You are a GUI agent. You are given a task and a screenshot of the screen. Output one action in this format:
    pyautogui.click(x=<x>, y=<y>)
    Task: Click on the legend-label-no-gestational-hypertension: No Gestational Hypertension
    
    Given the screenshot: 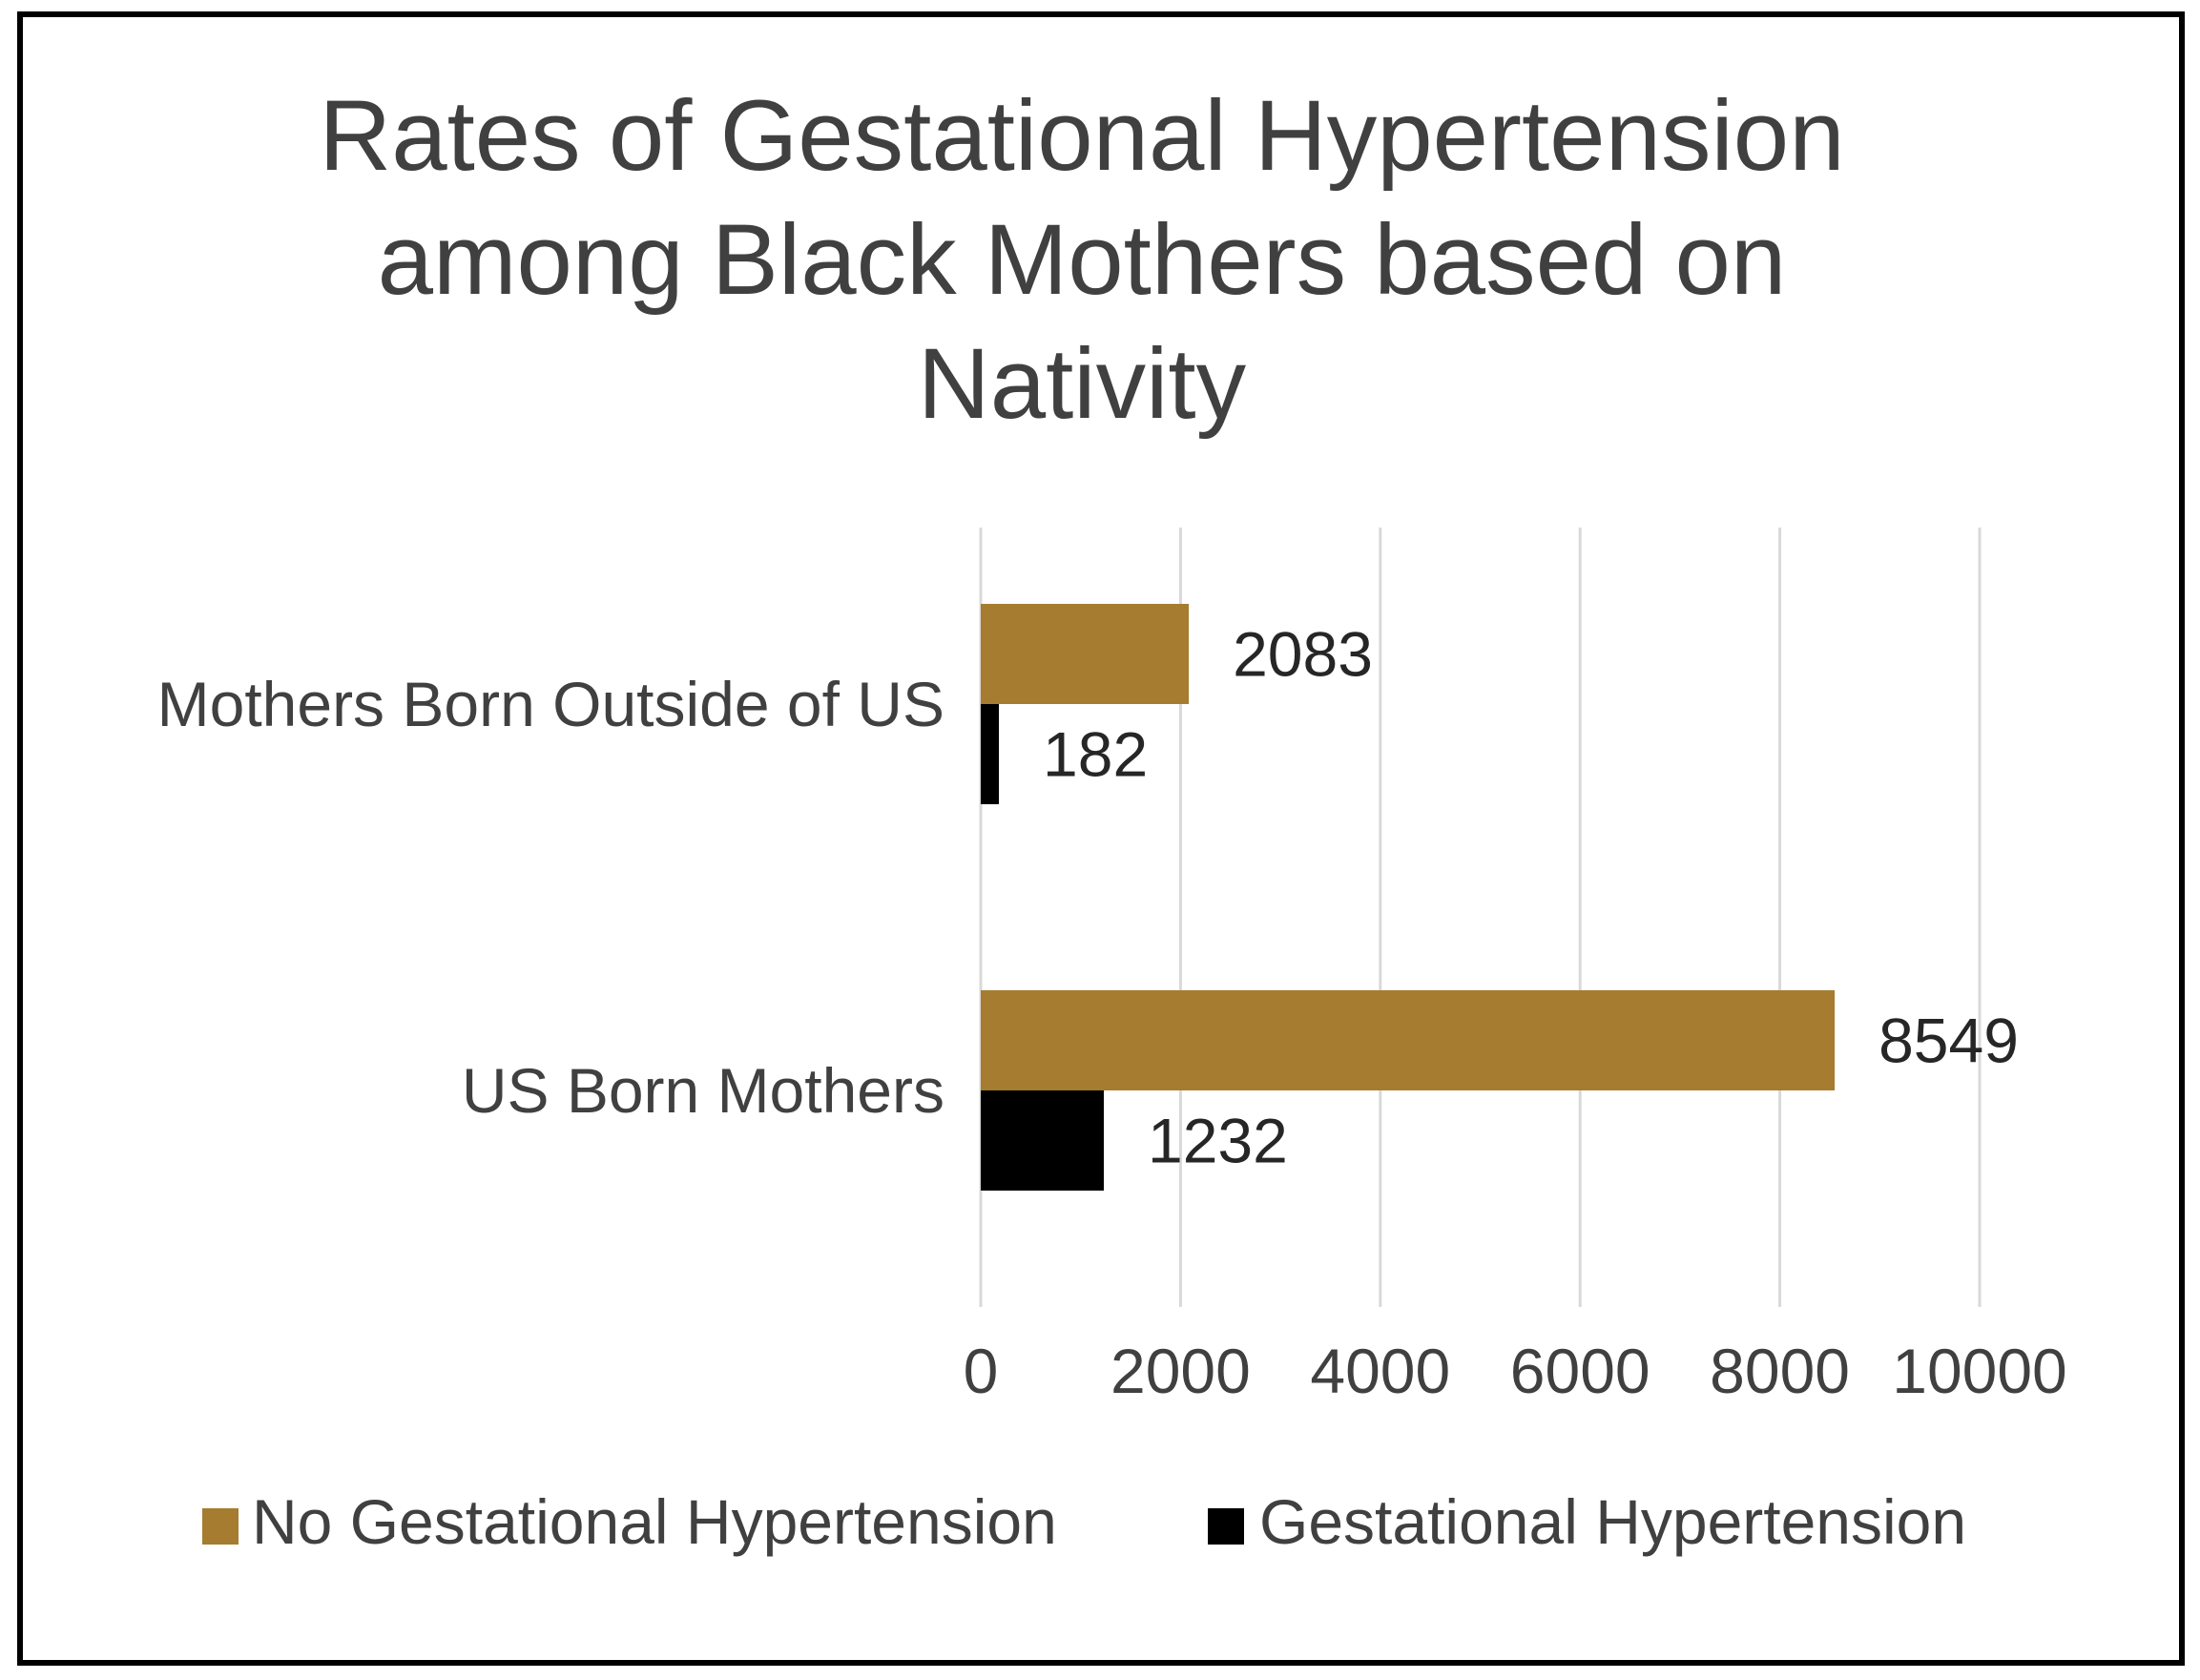 What is the action you would take?
    pyautogui.click(x=654, y=1521)
    